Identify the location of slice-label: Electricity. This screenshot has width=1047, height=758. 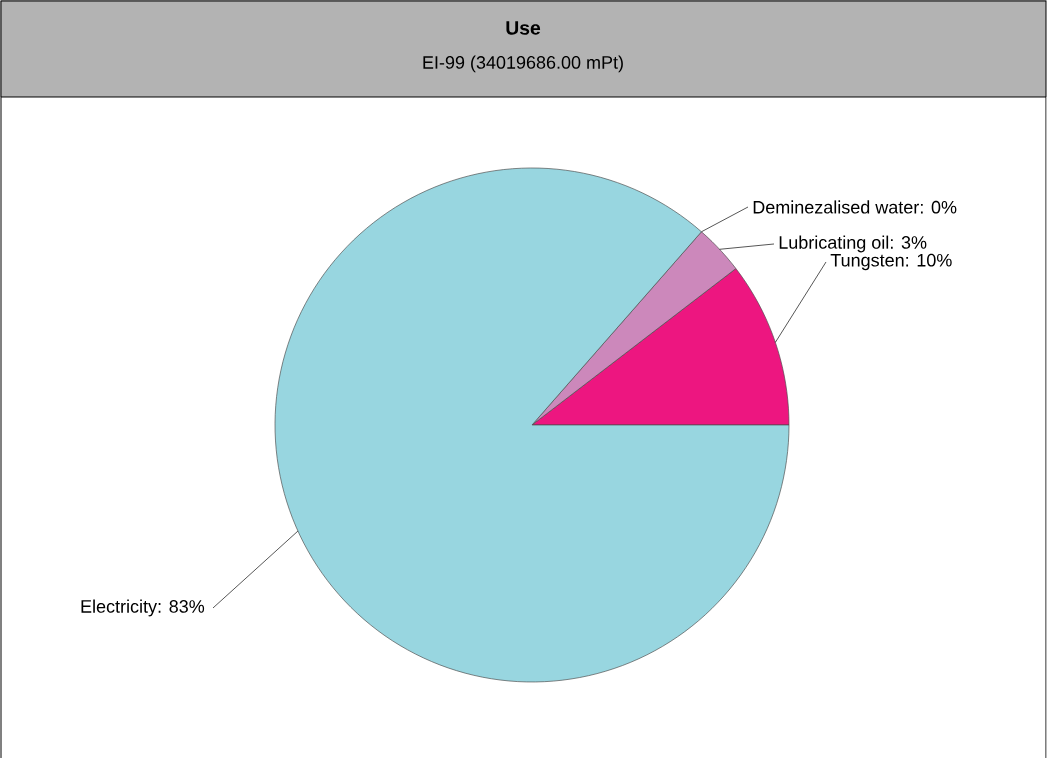
(119, 608).